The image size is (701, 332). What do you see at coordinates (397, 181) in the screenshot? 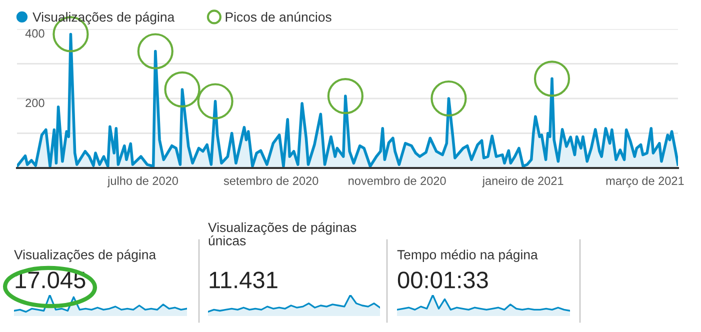
I see `x-tick-label: novembro de 2020` at bounding box center [397, 181].